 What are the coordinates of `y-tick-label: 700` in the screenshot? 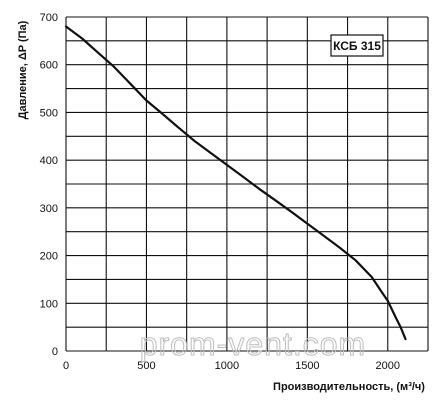 It's located at (49, 18).